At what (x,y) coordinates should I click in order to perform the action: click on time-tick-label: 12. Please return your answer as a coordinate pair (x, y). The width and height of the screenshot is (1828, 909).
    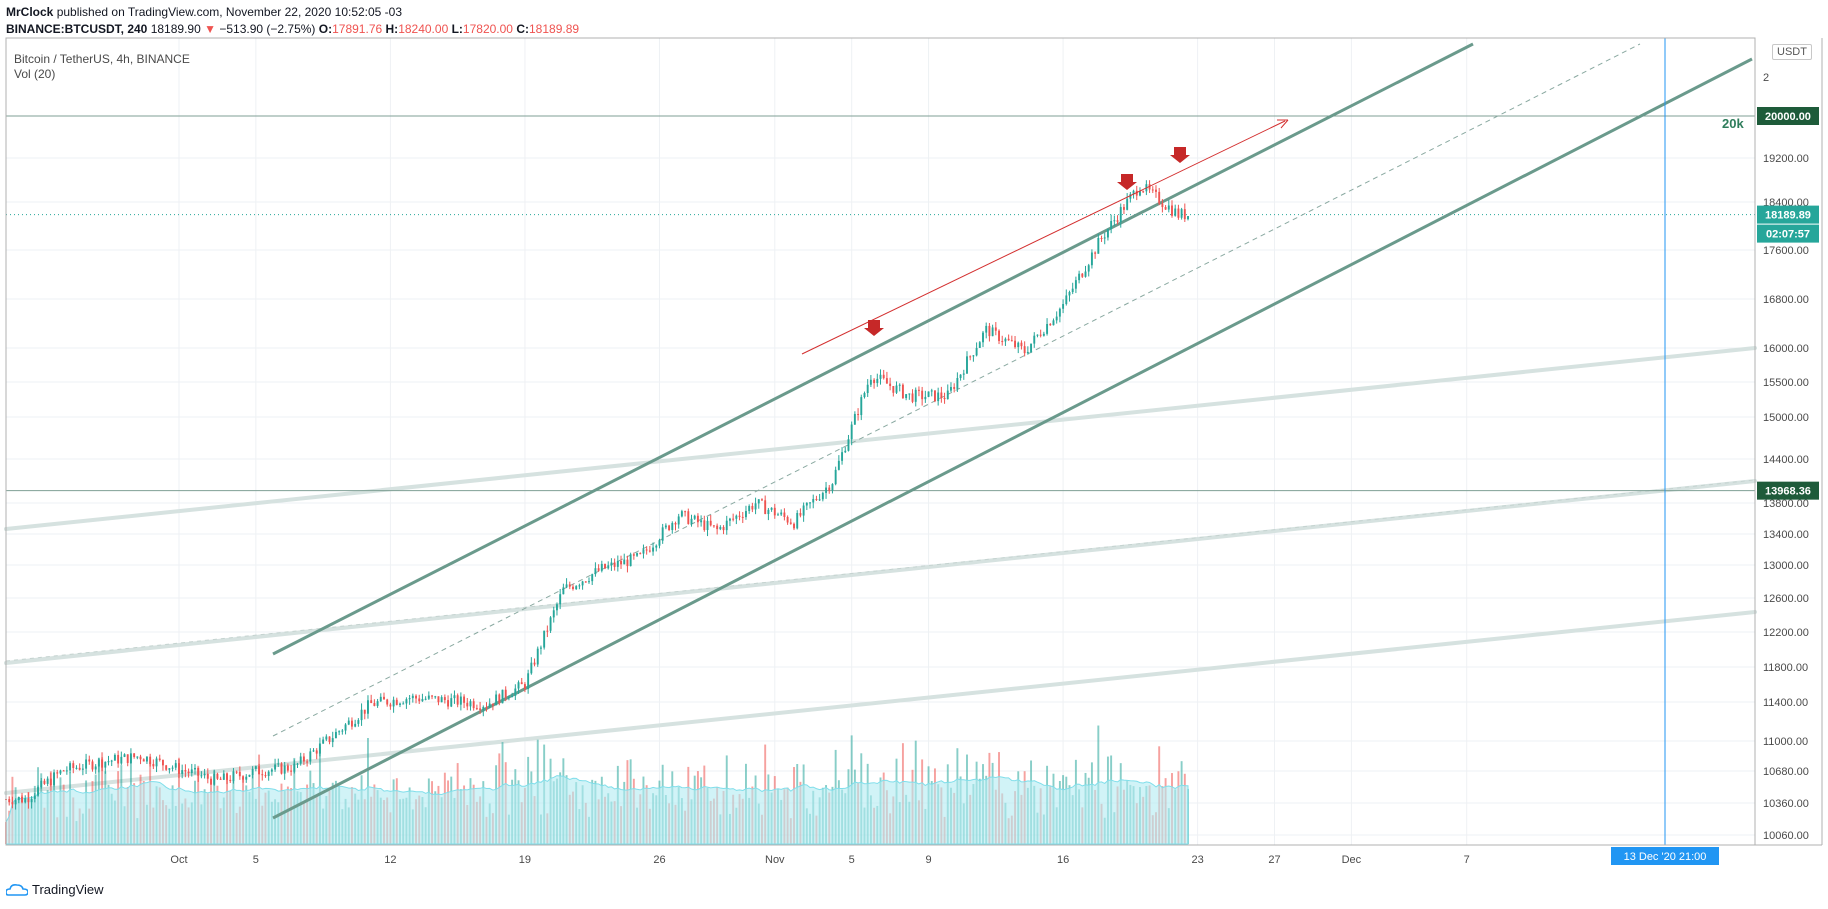
    Looking at the image, I should click on (390, 860).